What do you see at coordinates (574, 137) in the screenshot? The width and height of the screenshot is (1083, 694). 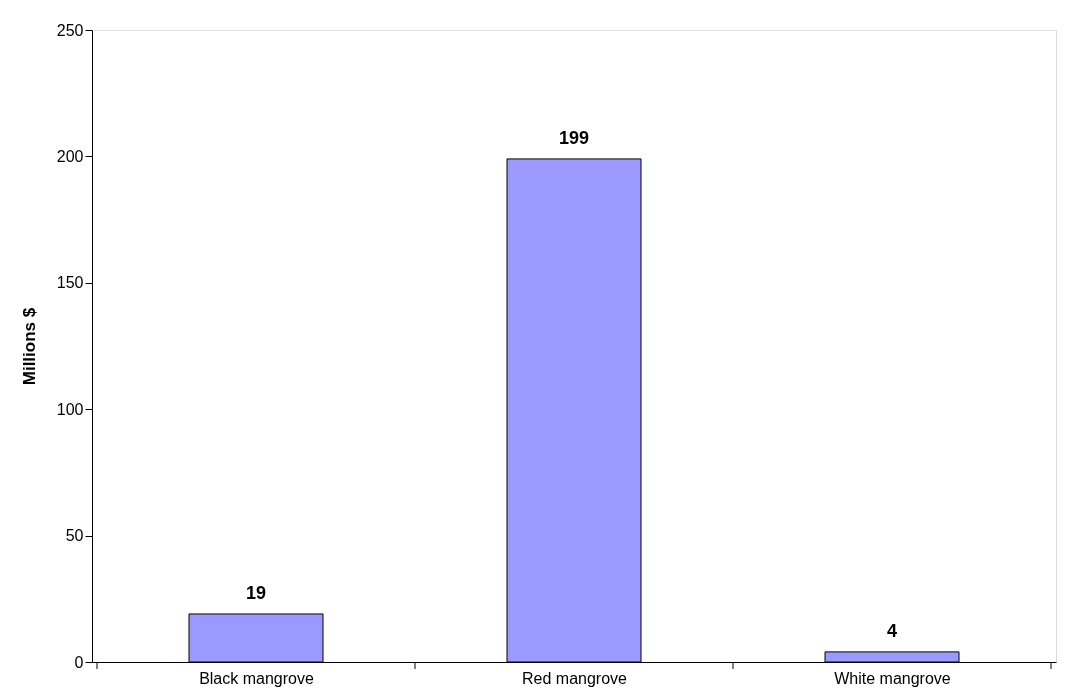 I see `data-label: 199` at bounding box center [574, 137].